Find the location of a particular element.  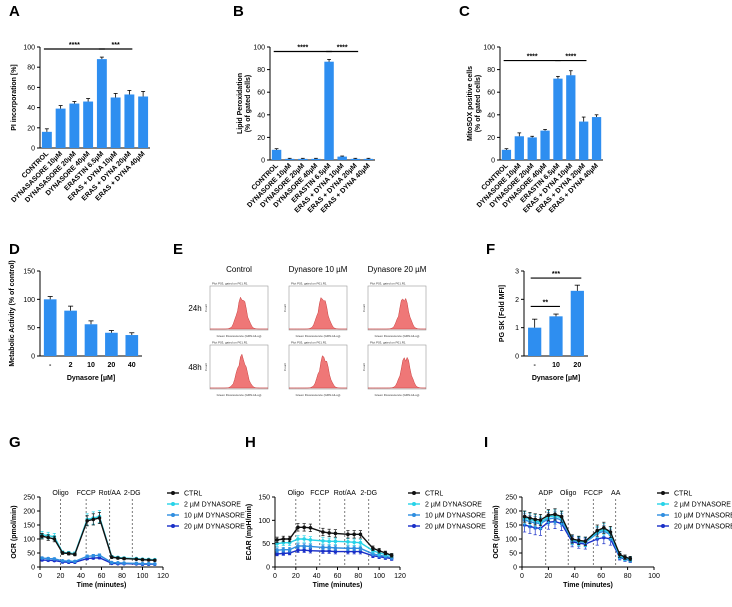

y-tick-label: 3 is located at coordinates (517, 272).